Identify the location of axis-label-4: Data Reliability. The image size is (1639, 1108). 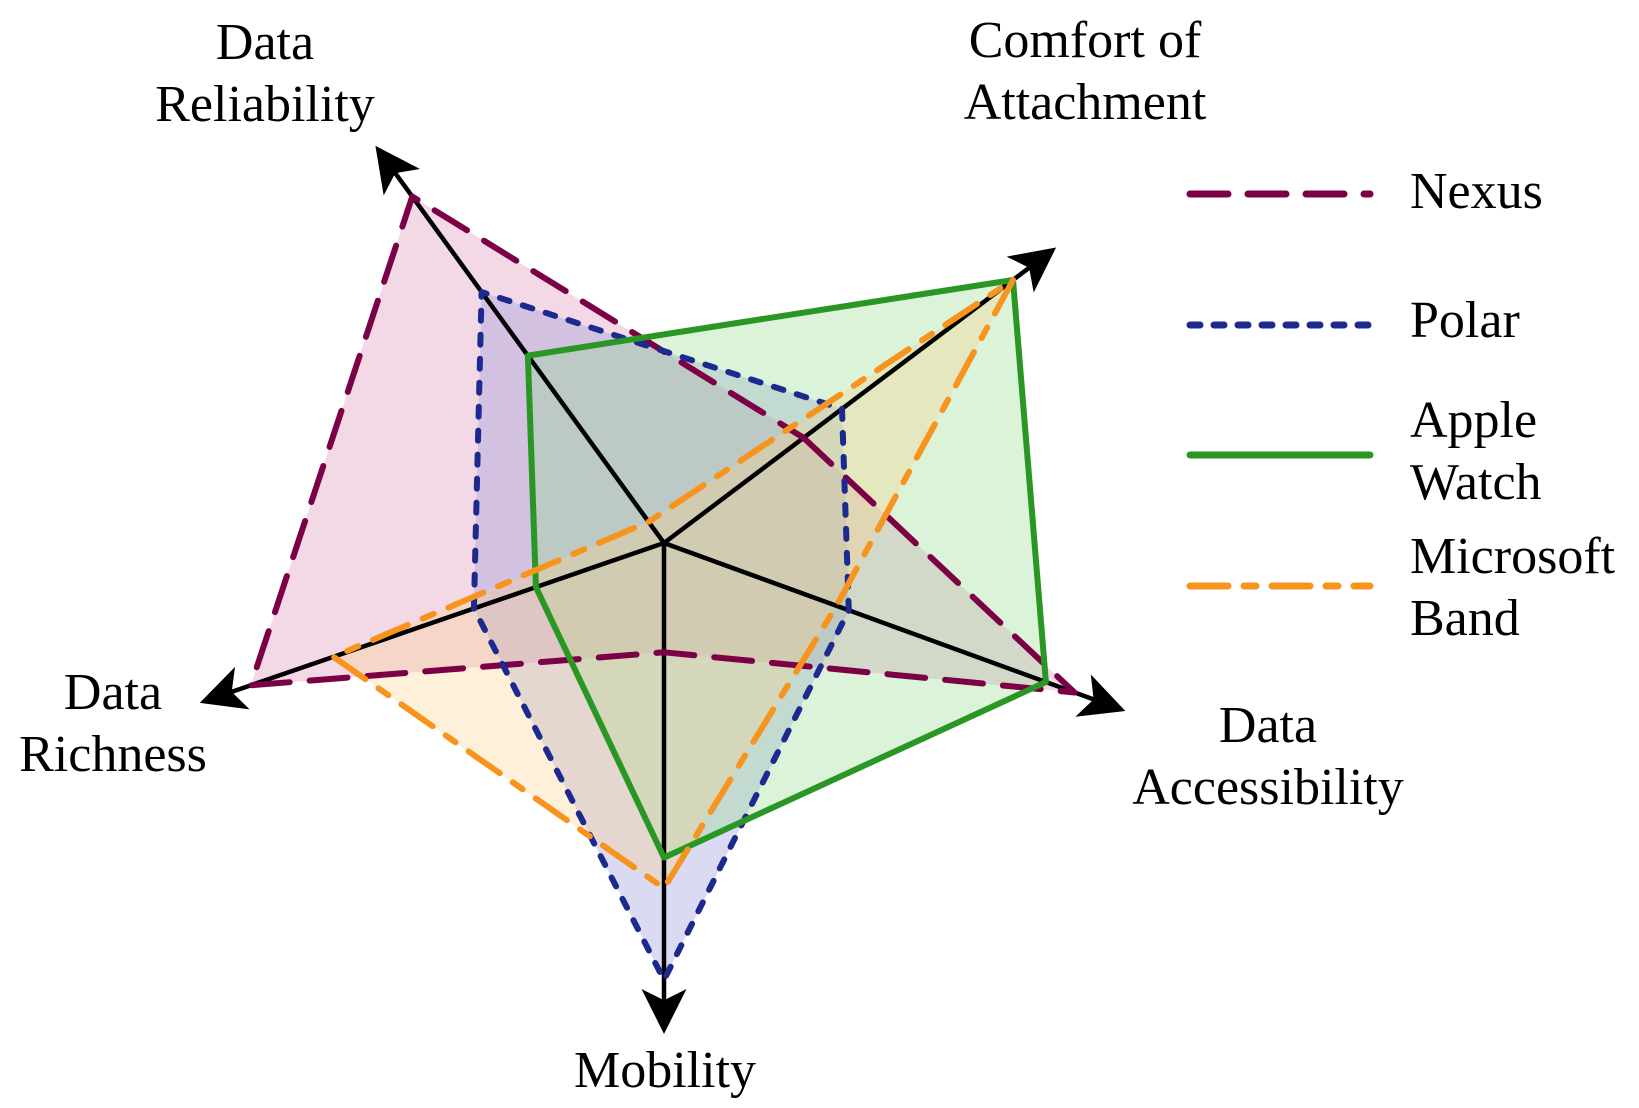
(265, 73).